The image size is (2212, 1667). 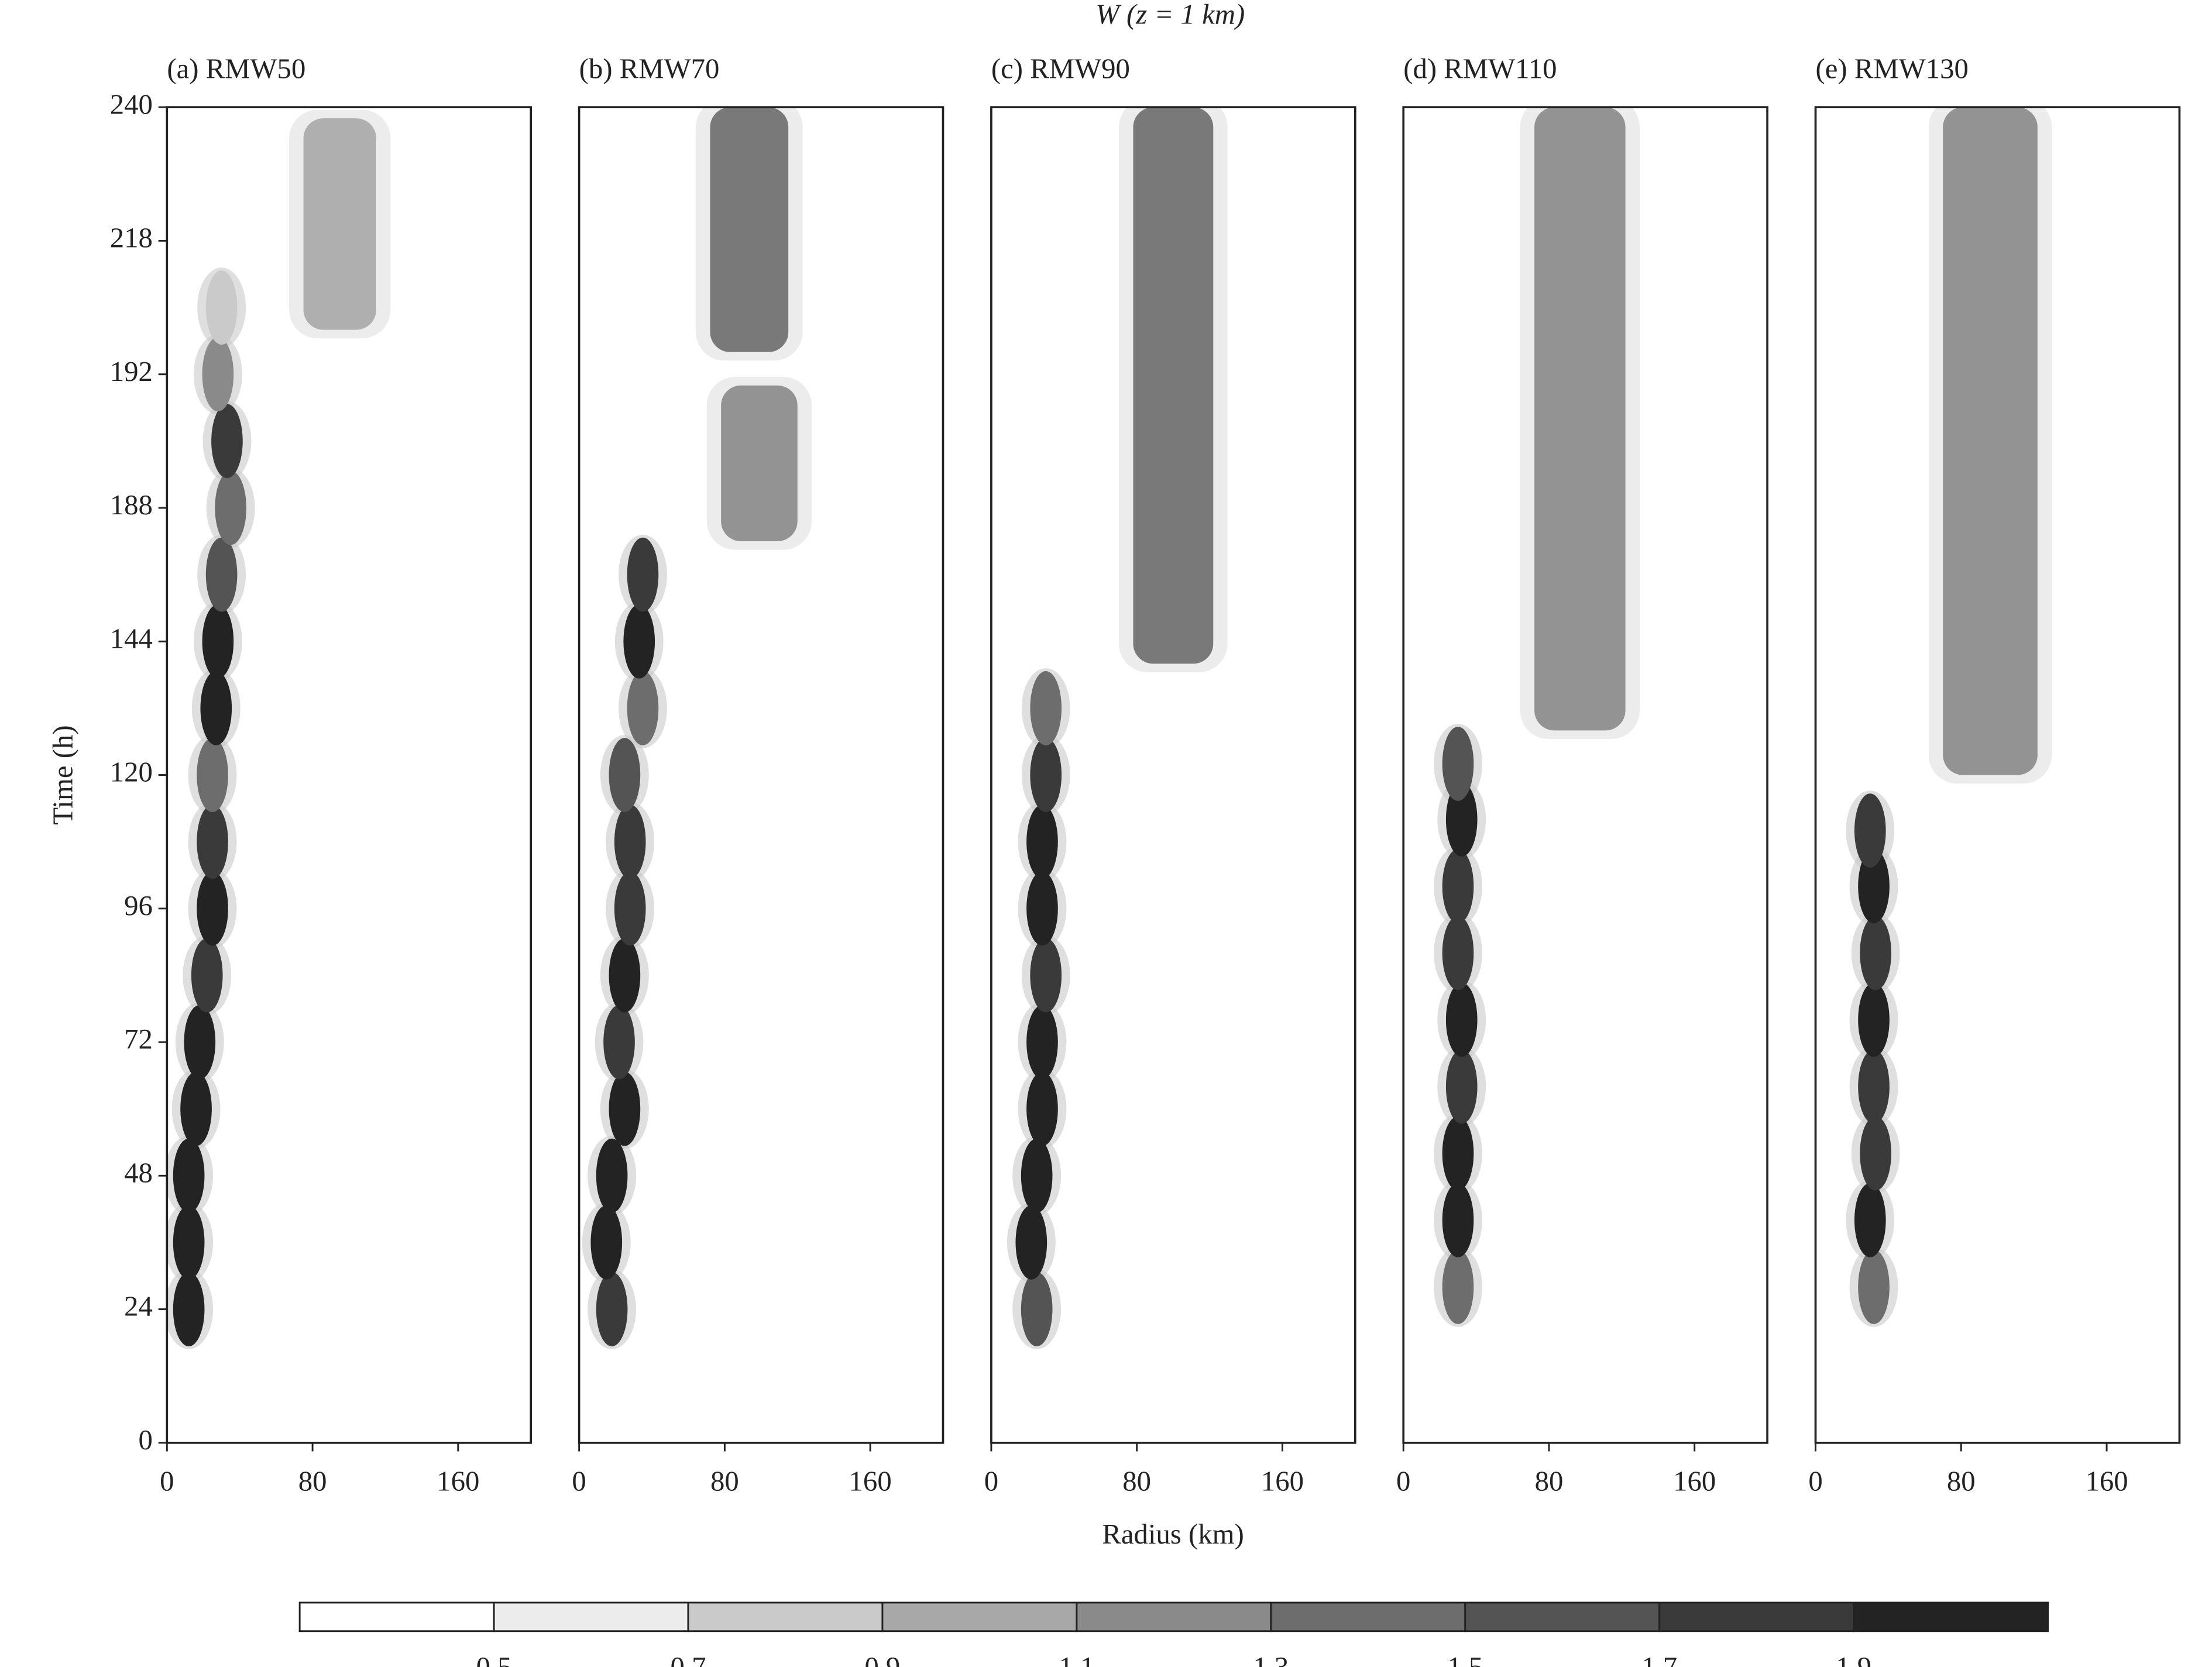 I want to click on figure-title: W (z = 1 km), so click(x=1170, y=15).